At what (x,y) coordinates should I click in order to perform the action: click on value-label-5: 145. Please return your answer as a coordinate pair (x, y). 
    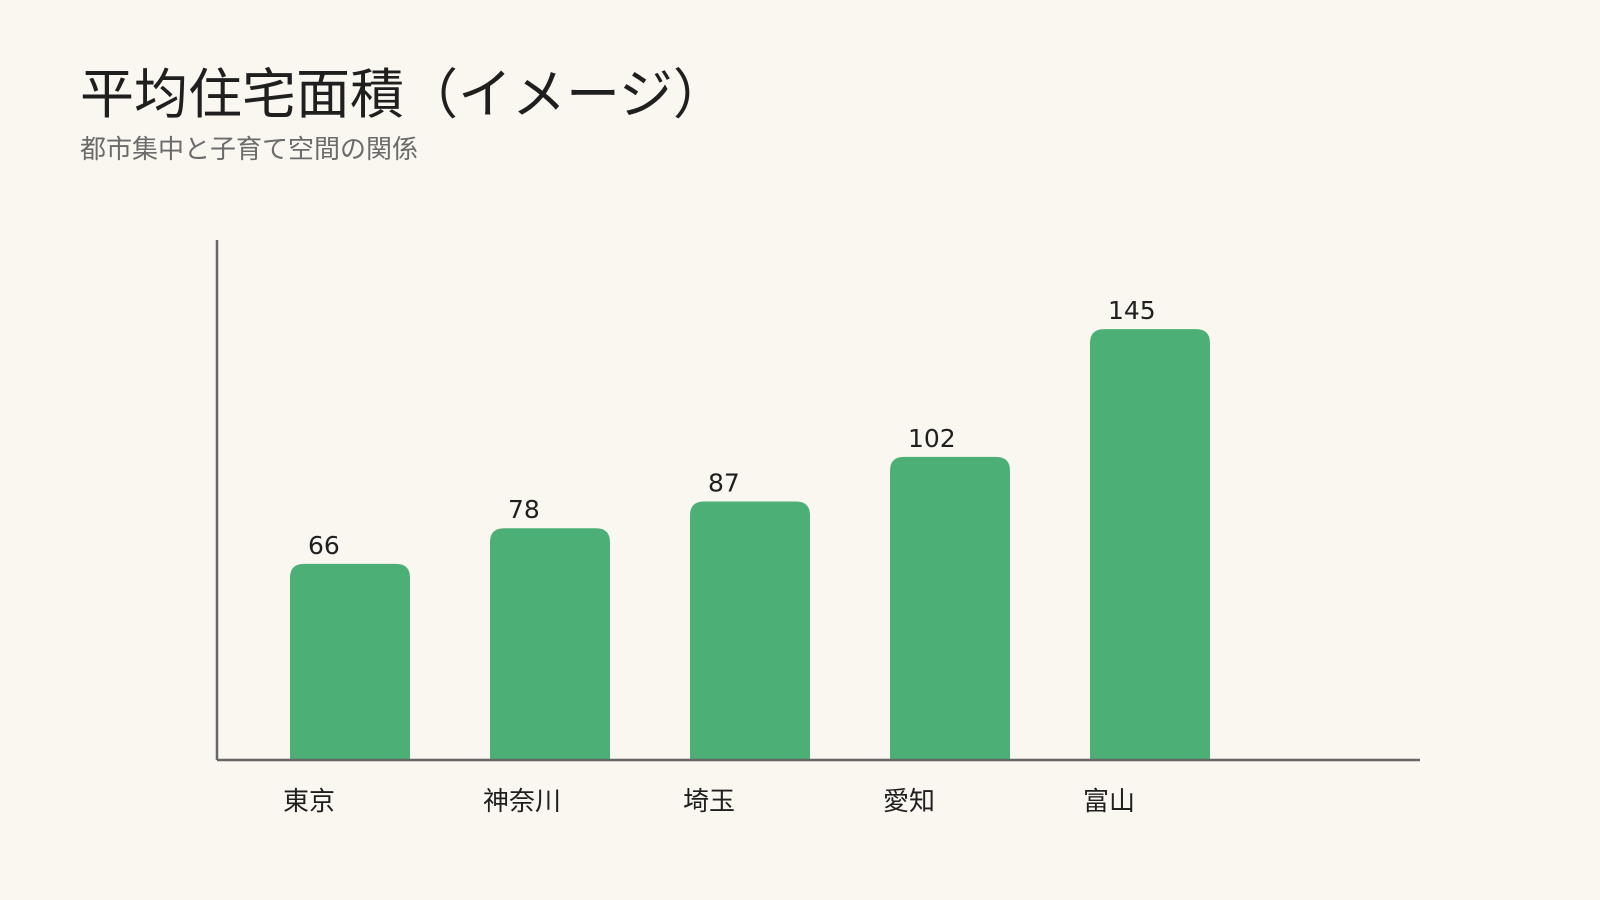
    Looking at the image, I should click on (1132, 310).